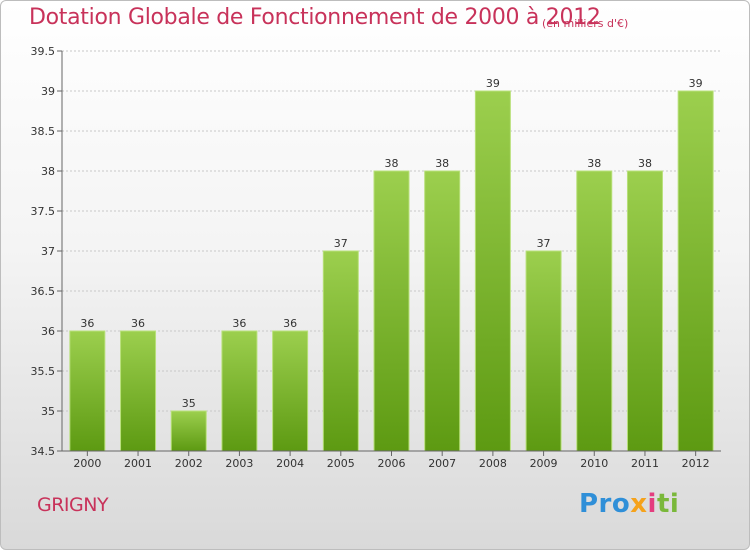  Describe the element at coordinates (392, 463) in the screenshot. I see `x-tick-label: 2006` at that location.